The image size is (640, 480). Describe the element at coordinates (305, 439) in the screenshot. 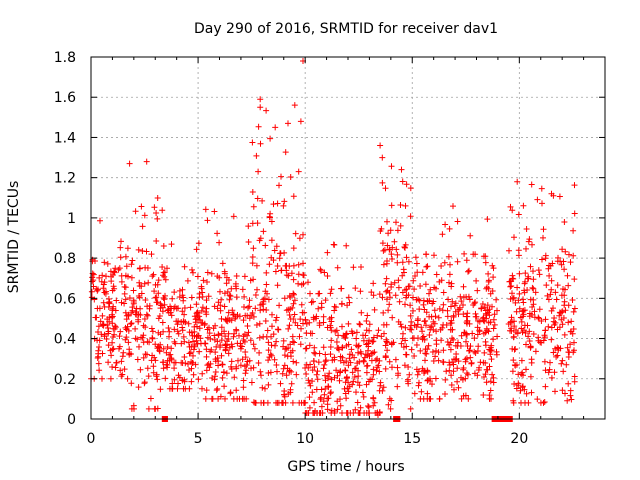

I see `x-tick-label: 10` at that location.